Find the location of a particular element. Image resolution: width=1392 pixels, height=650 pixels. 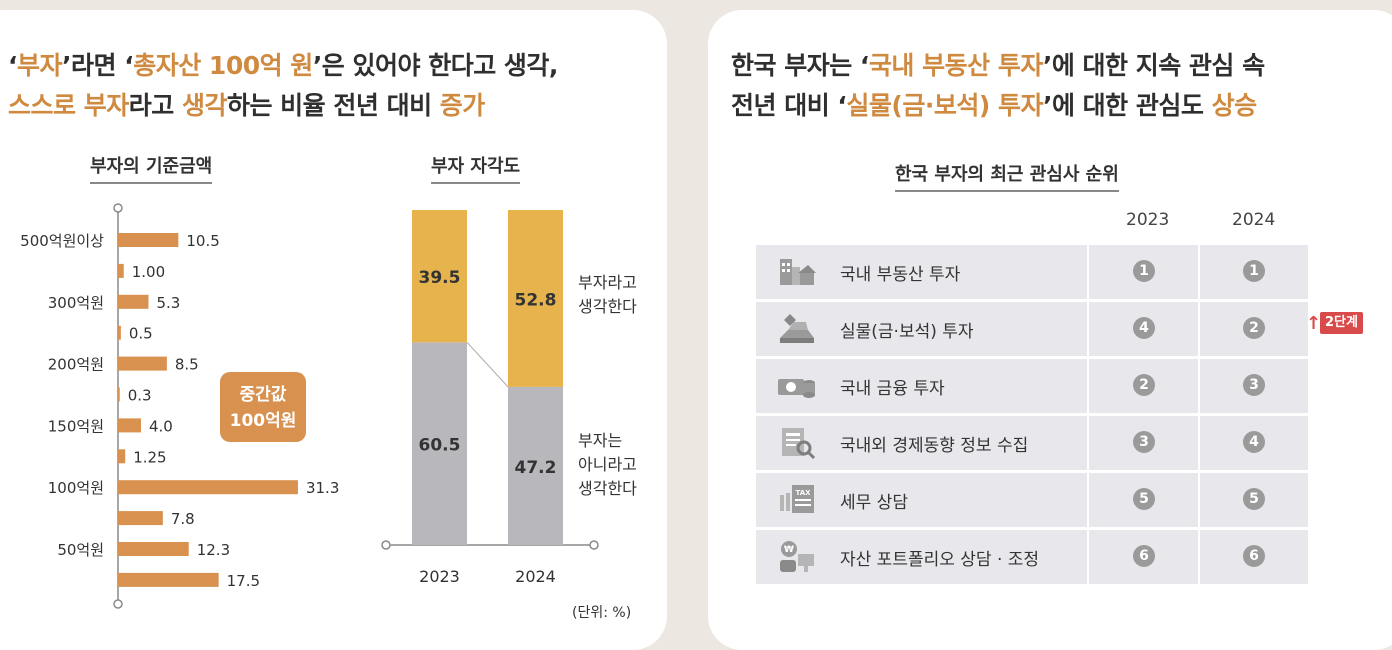

ranking-table-title: 한국 부자의 최근 관심사 순위 is located at coordinates (1007, 176).